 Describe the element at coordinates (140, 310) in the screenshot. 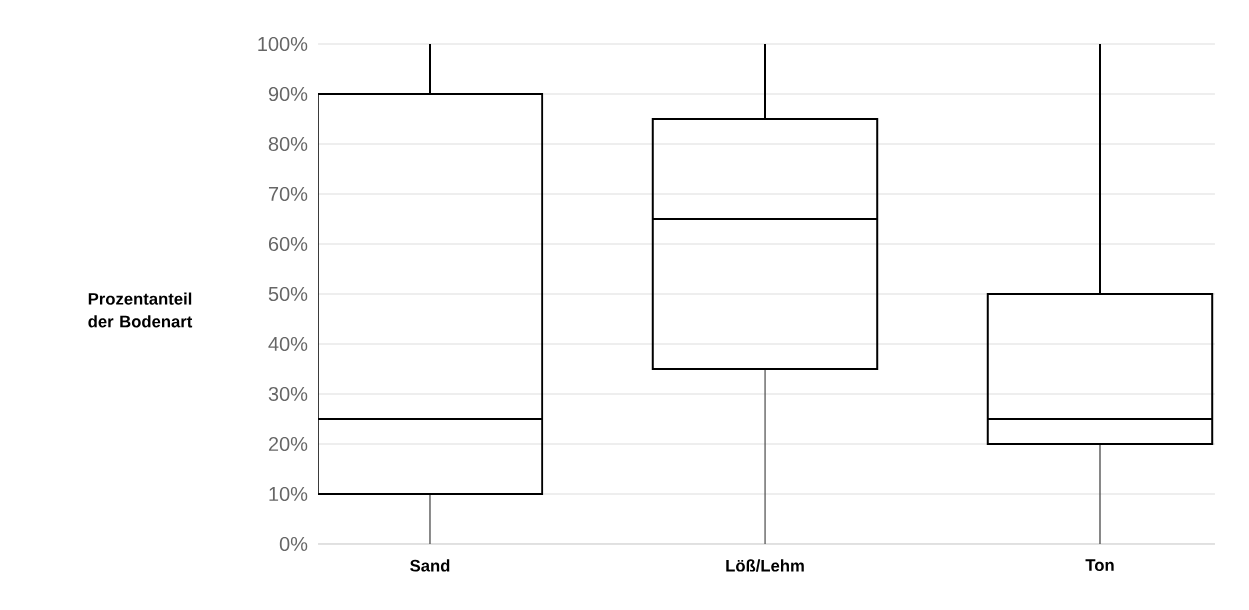

I see `y-axis-title: Prozentanteil der Bodenart` at that location.